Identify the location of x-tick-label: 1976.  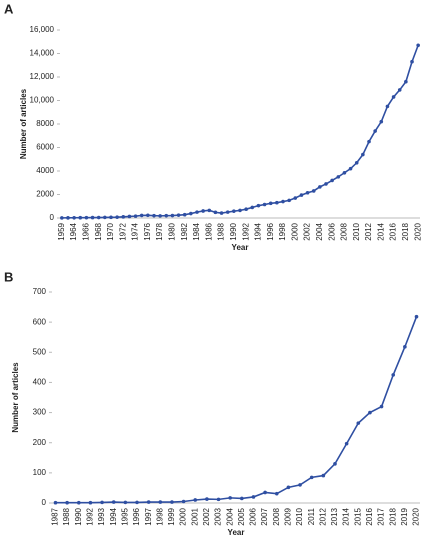
(147, 231).